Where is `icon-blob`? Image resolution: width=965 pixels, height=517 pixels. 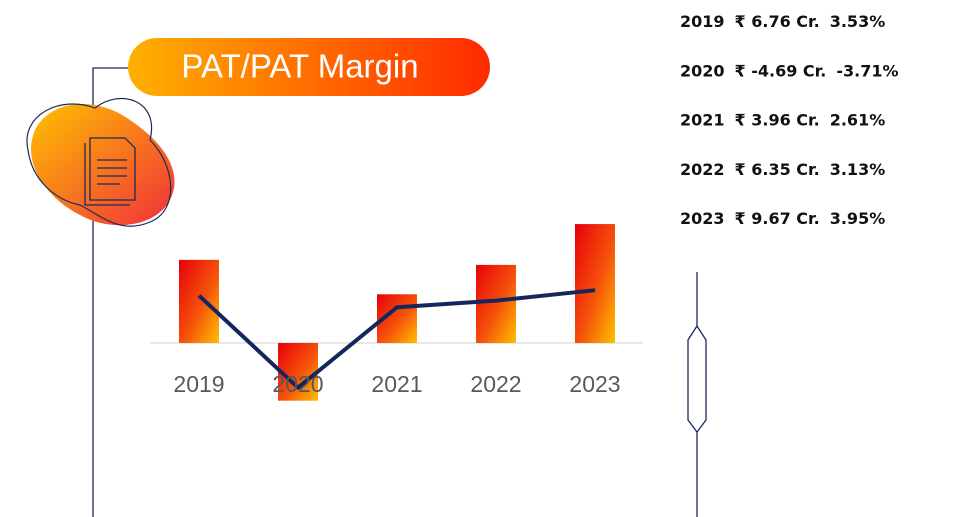 icon-blob is located at coordinates (103, 164).